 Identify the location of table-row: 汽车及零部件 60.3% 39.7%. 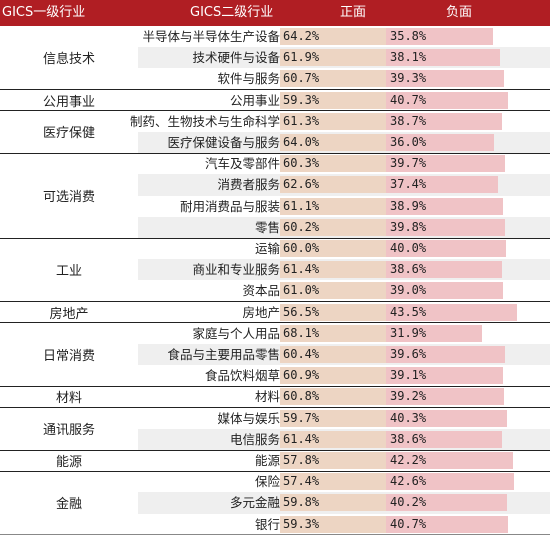
(275, 163).